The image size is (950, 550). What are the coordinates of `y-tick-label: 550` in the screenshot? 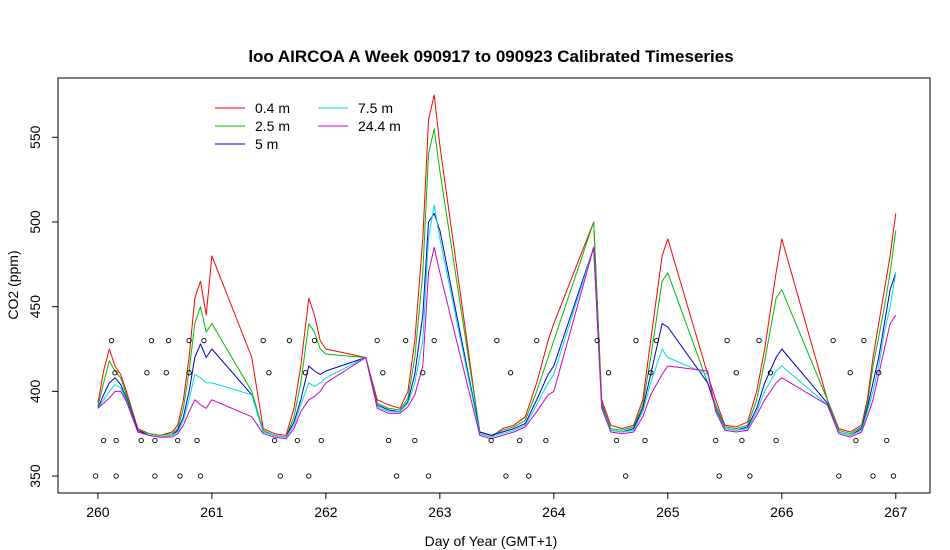 It's located at (35, 137).